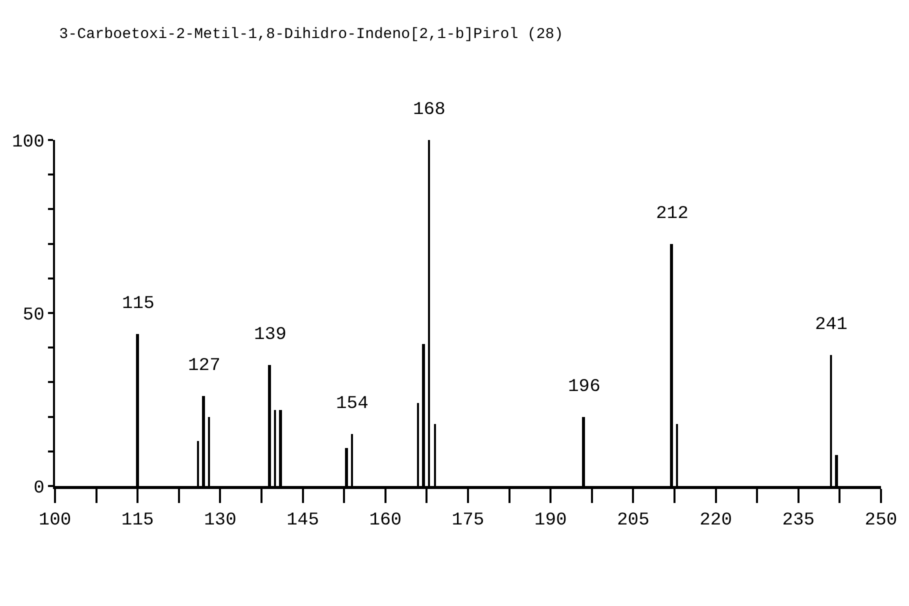 Image resolution: width=909 pixels, height=606 pixels. Describe the element at coordinates (28, 142) in the screenshot. I see `y-tick-label: 100` at that location.